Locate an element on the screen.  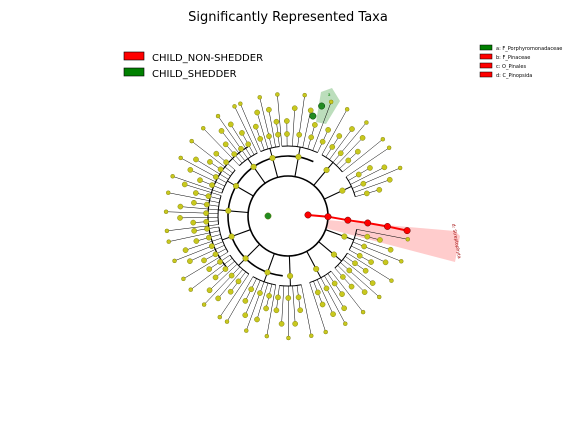
taxa-swatch-a is located at coordinates (486, 47).